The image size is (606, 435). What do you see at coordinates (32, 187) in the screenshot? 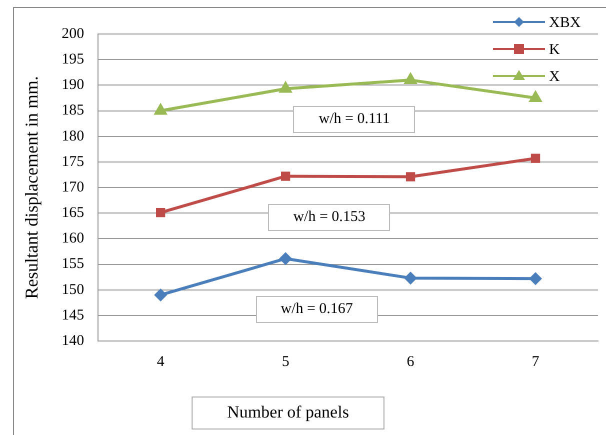
I see `y-axis-title: Resultant displacement in mm.` at bounding box center [32, 187].